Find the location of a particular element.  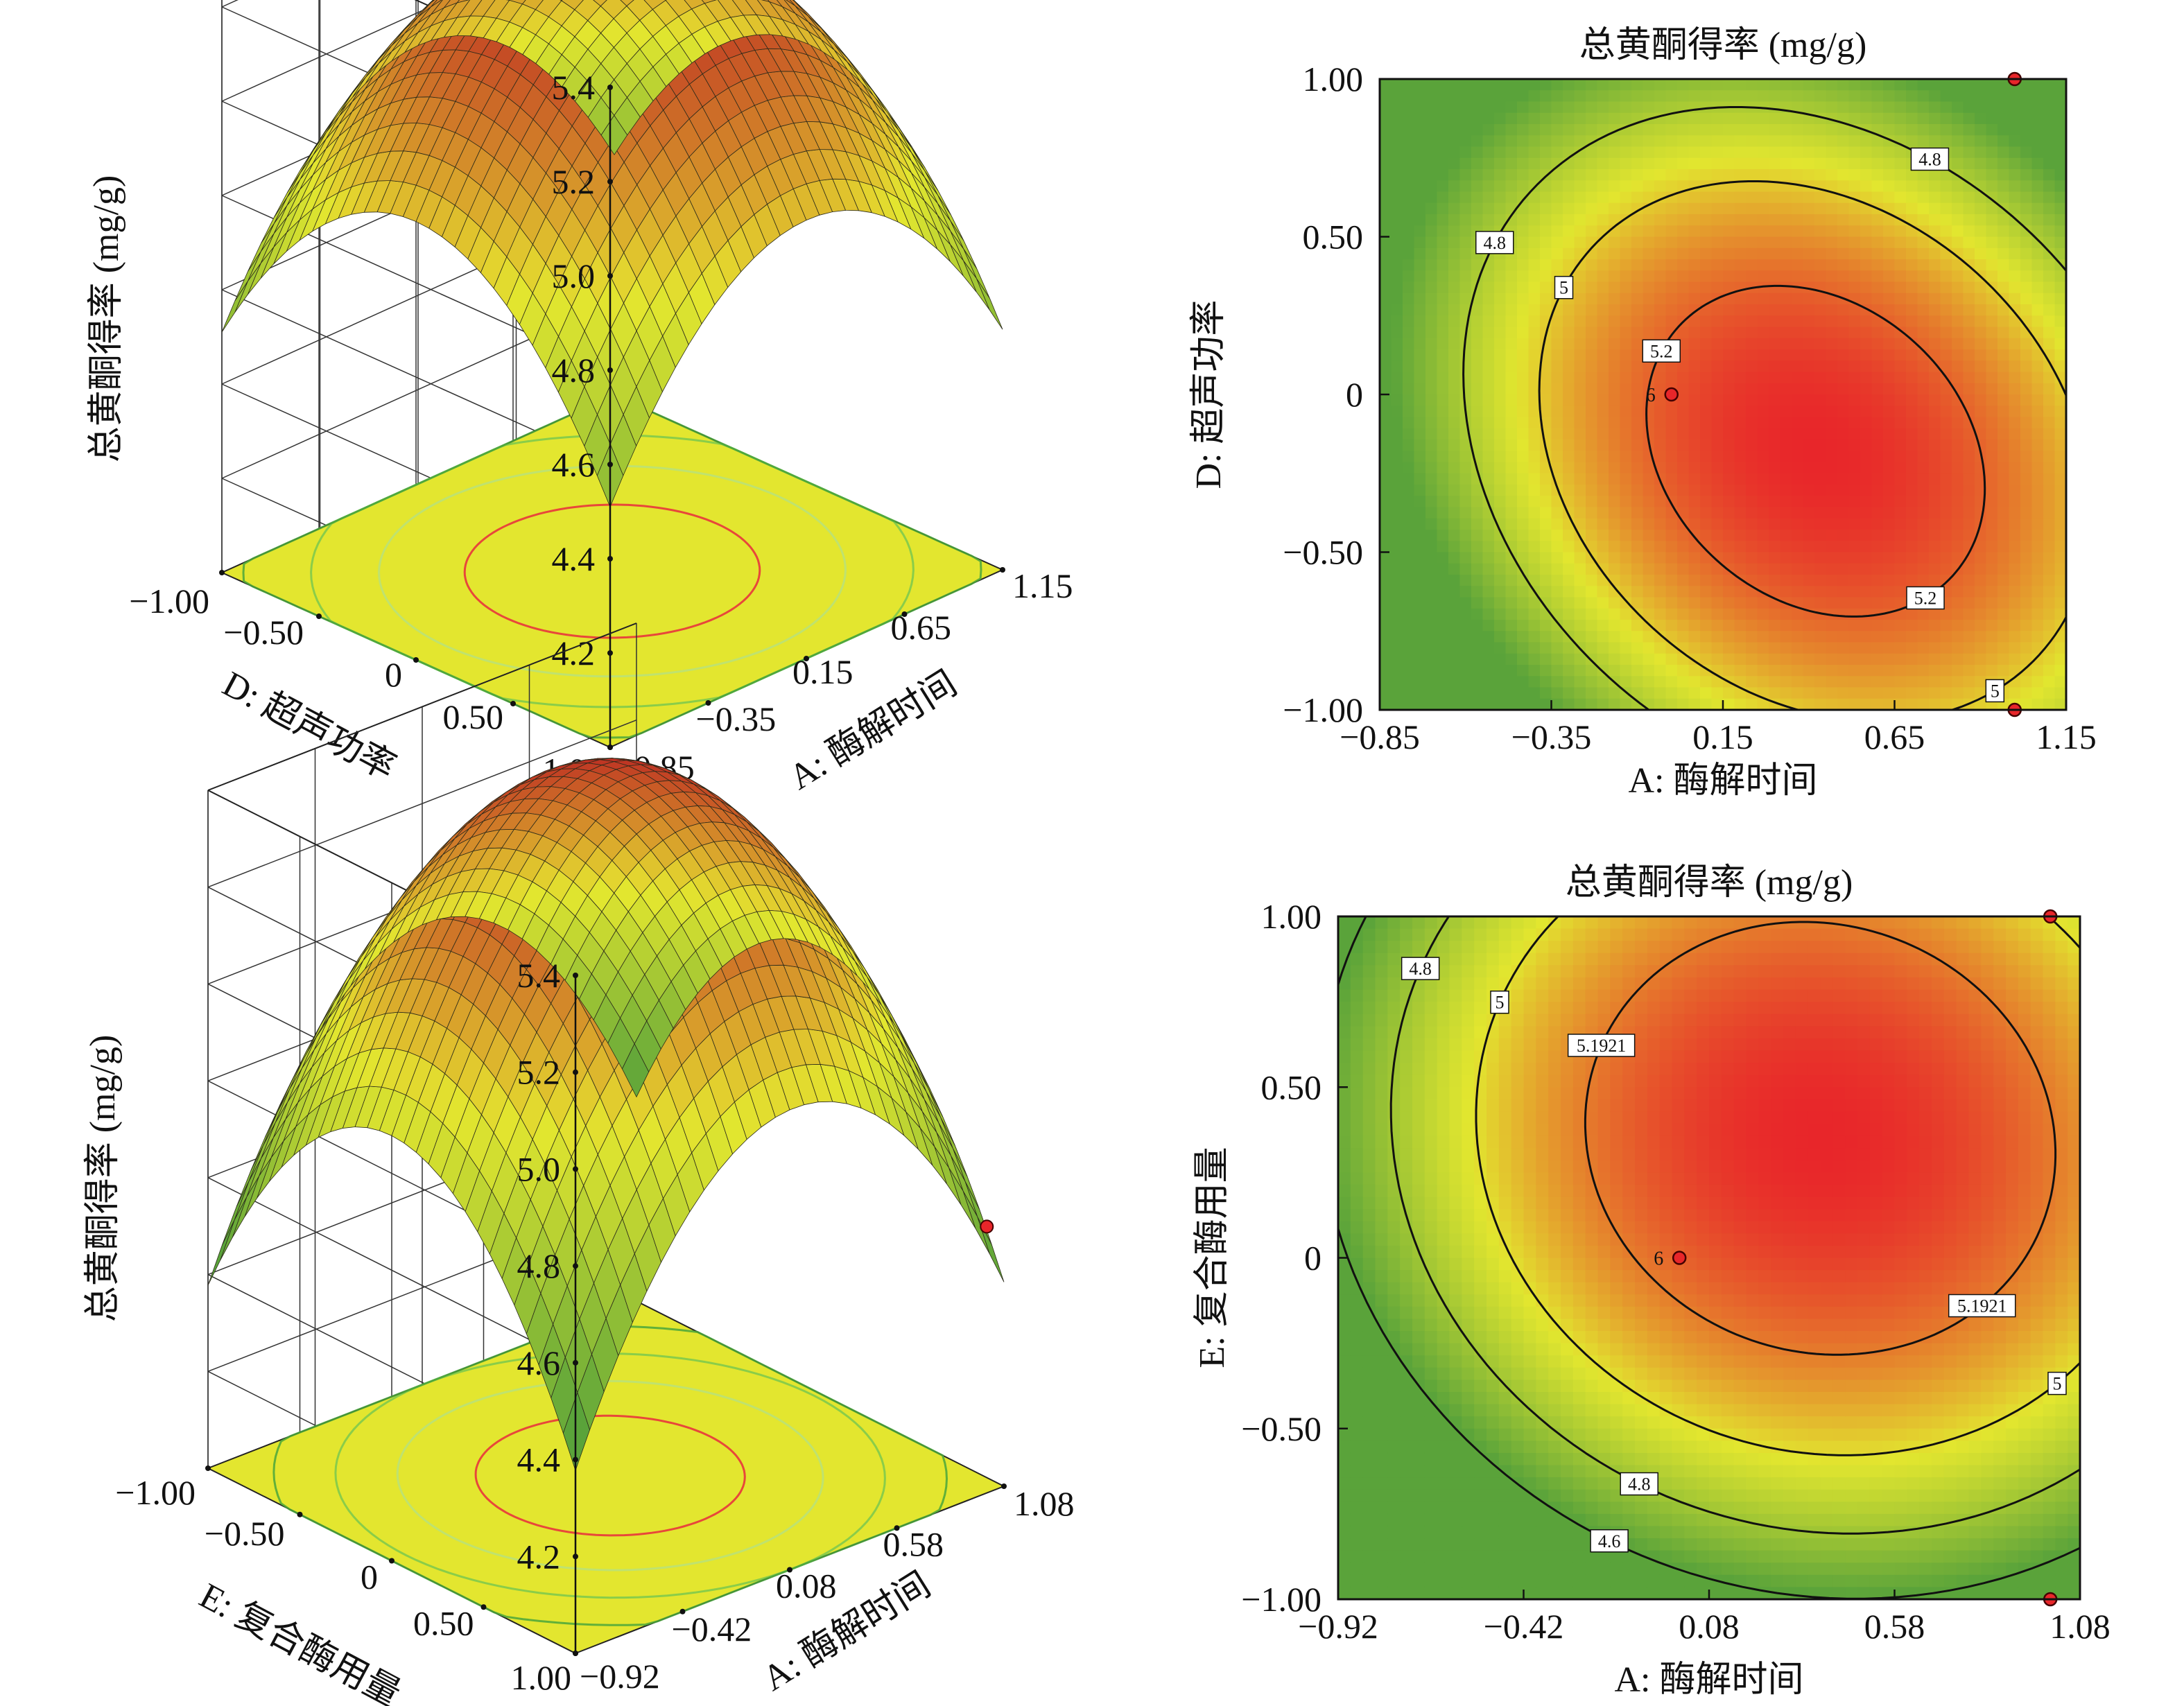

contour-y-tick-label: −0.50 is located at coordinates (1323, 552).